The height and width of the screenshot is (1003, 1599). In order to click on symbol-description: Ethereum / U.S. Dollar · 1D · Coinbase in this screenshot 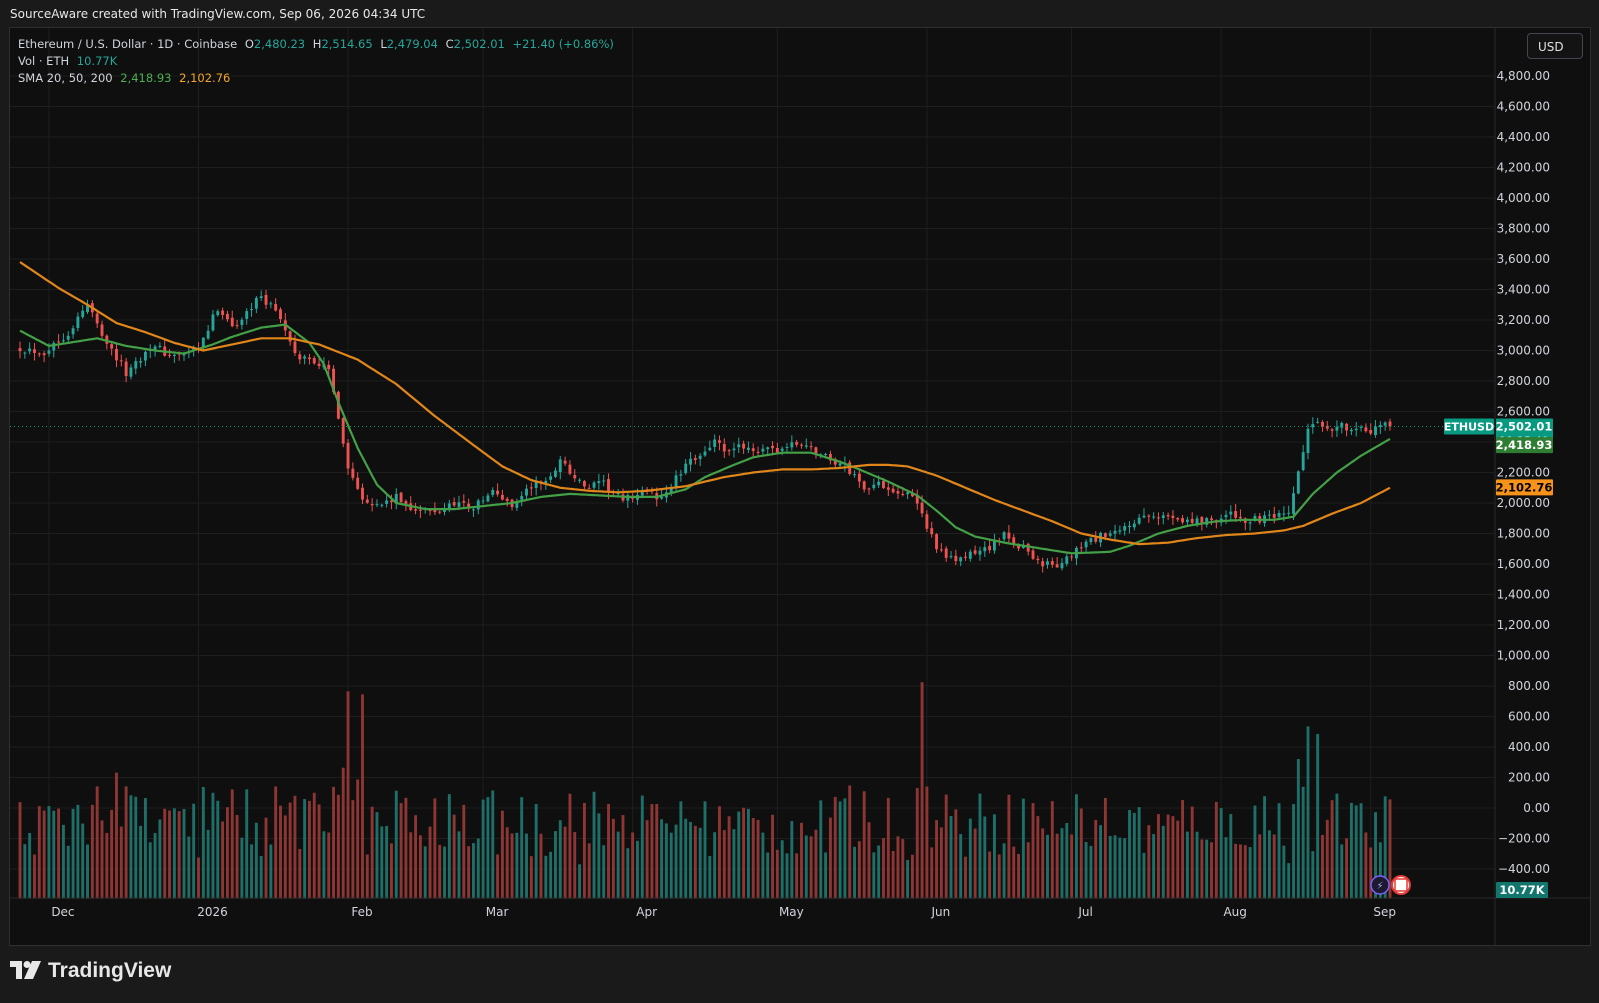, I will do `click(128, 44)`.